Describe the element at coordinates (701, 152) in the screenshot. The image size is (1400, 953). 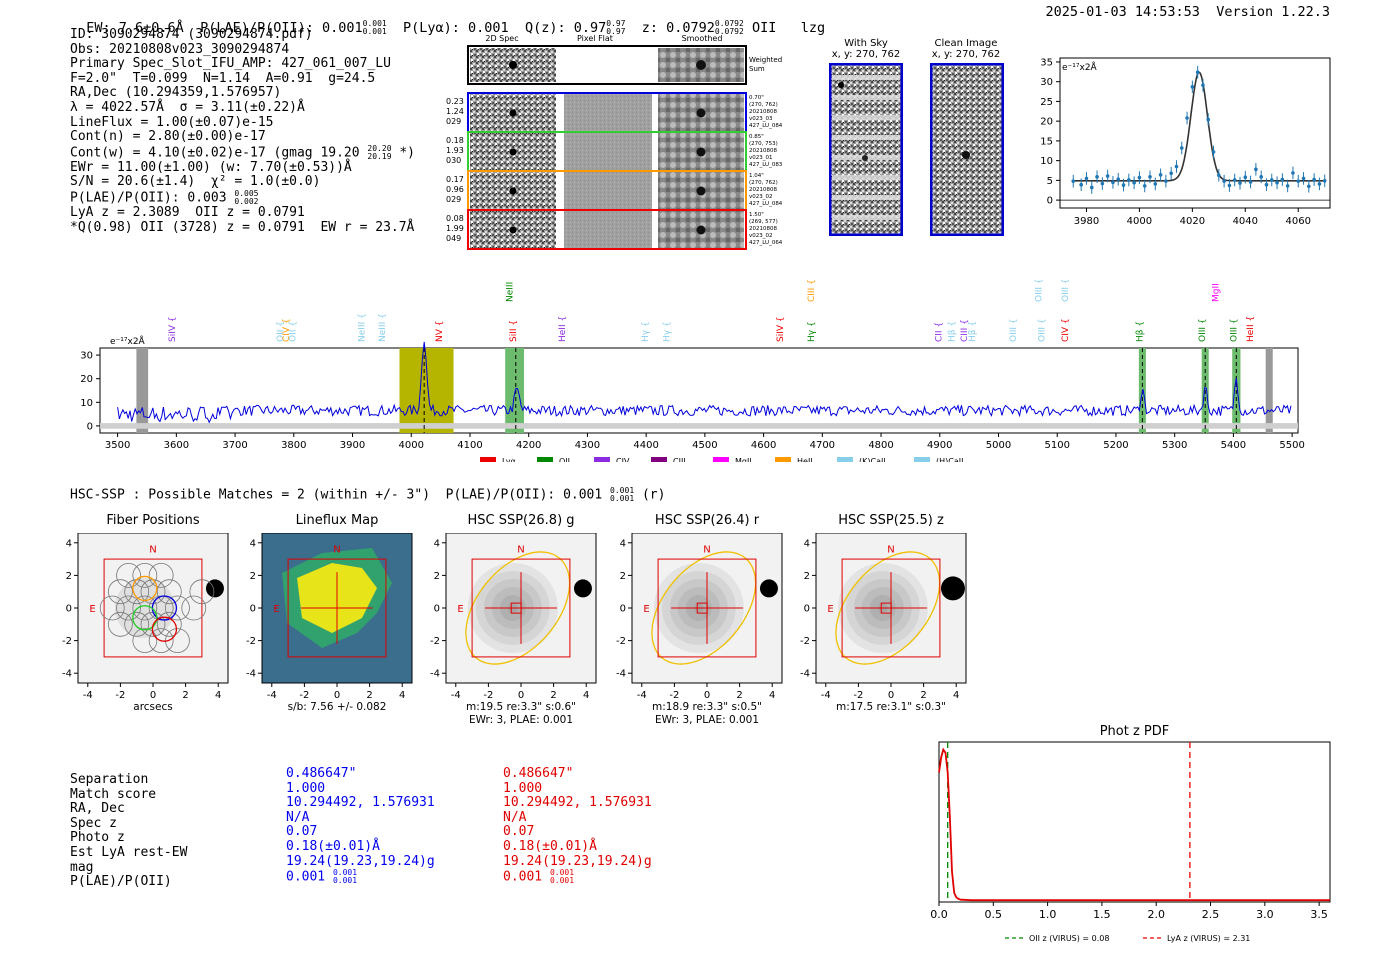
I see `stamp-smooth-blob` at that location.